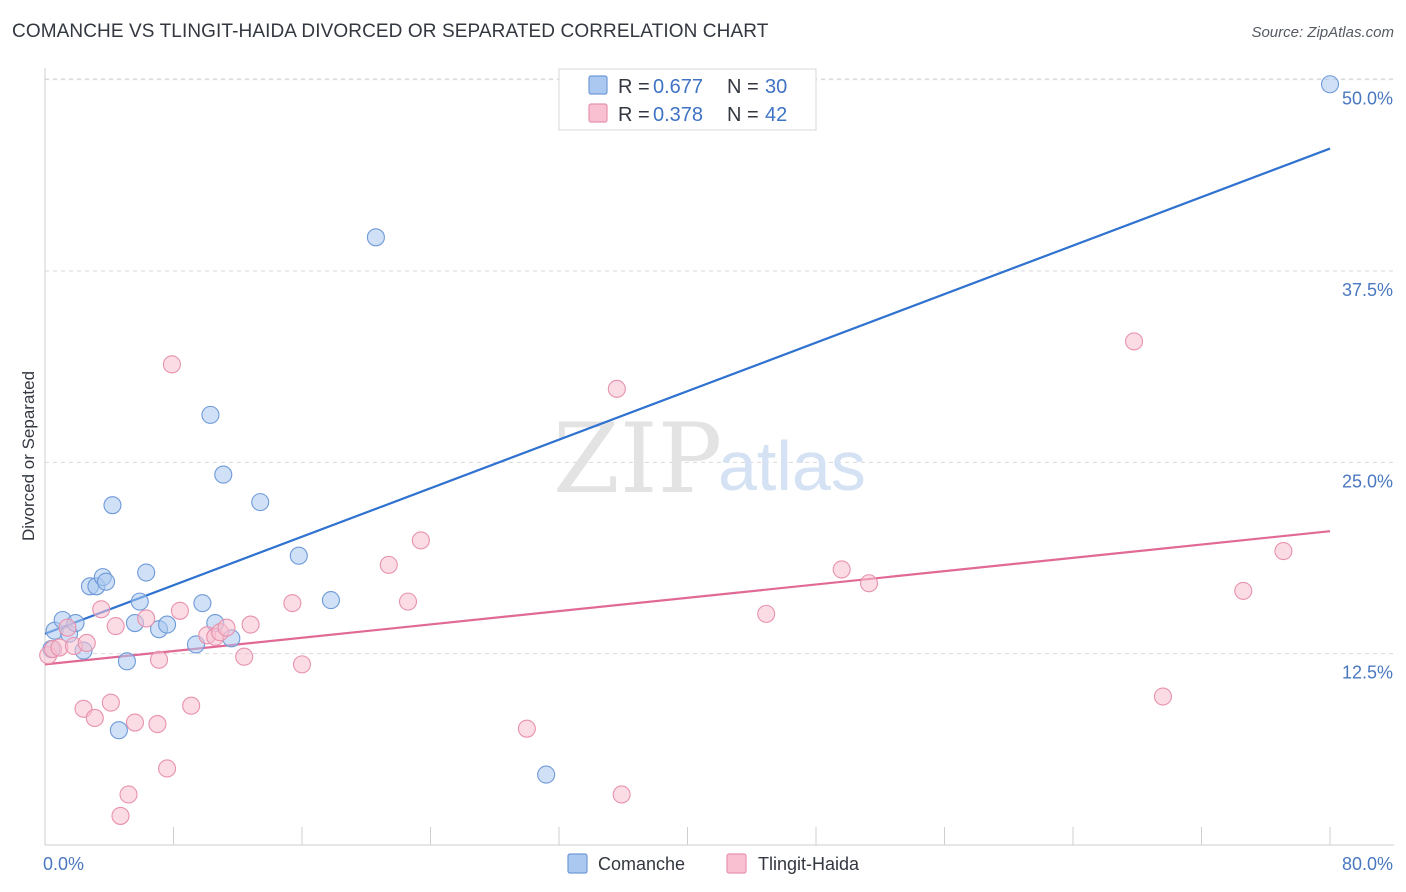  Describe the element at coordinates (28, 456) in the screenshot. I see `y-axis-title: Divorced or Separated` at that location.